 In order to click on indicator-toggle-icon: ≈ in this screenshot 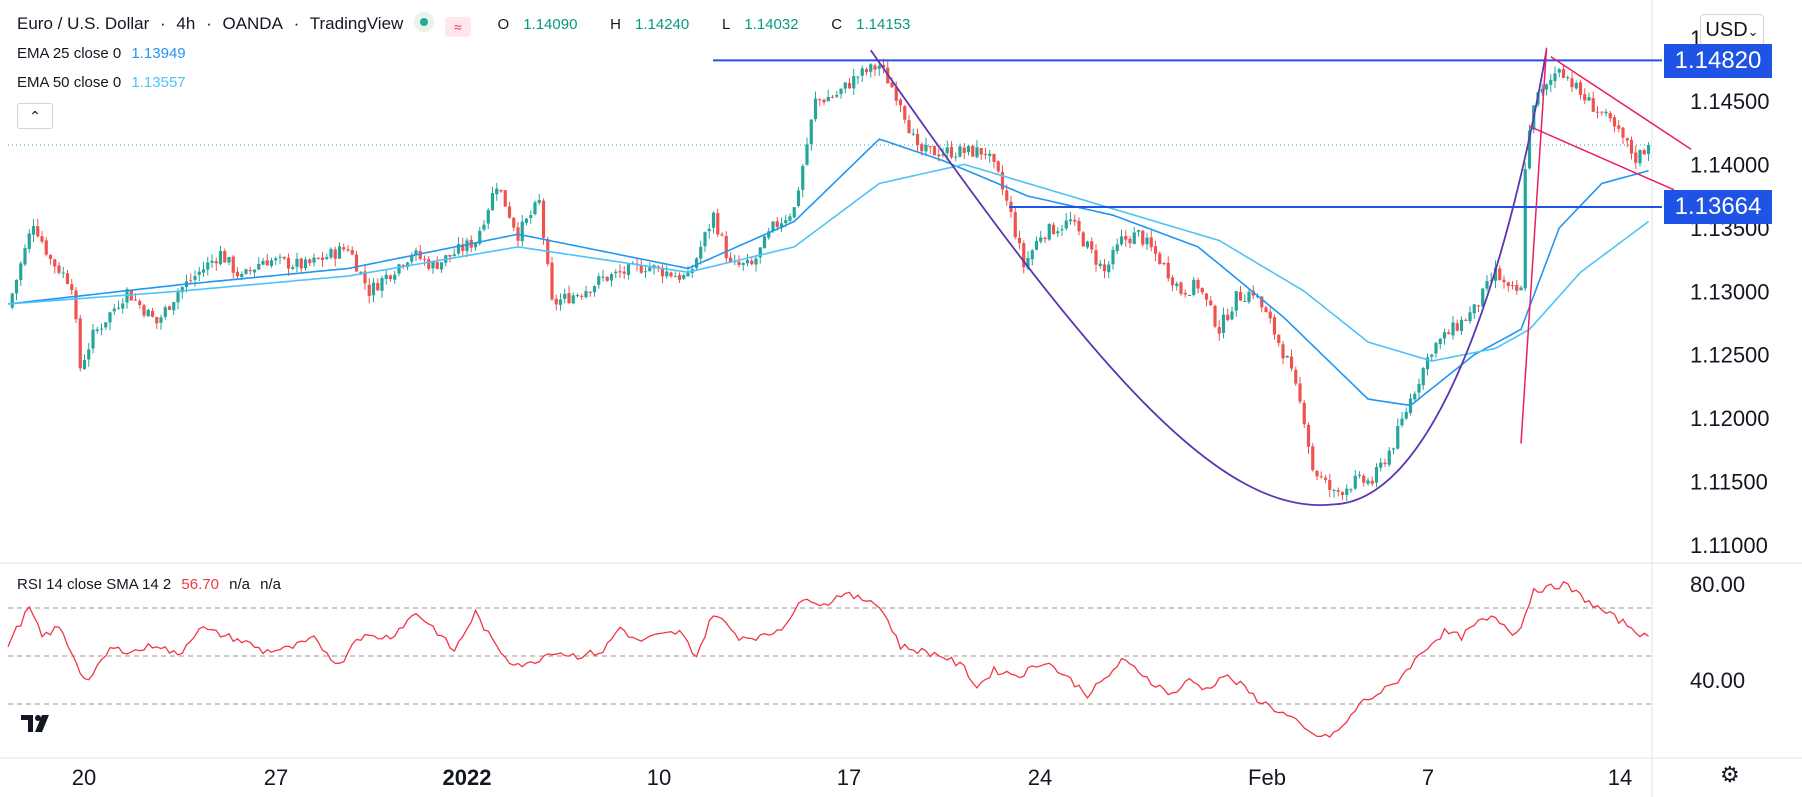, I will do `click(457, 27)`.